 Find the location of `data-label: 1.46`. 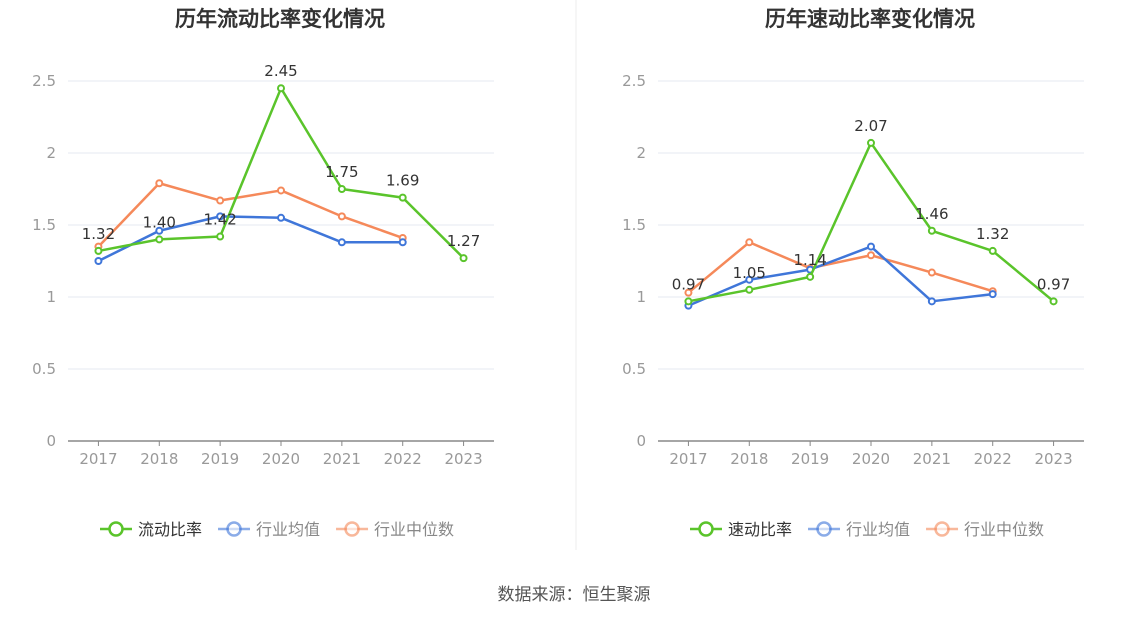

data-label: 1.46 is located at coordinates (931, 214).